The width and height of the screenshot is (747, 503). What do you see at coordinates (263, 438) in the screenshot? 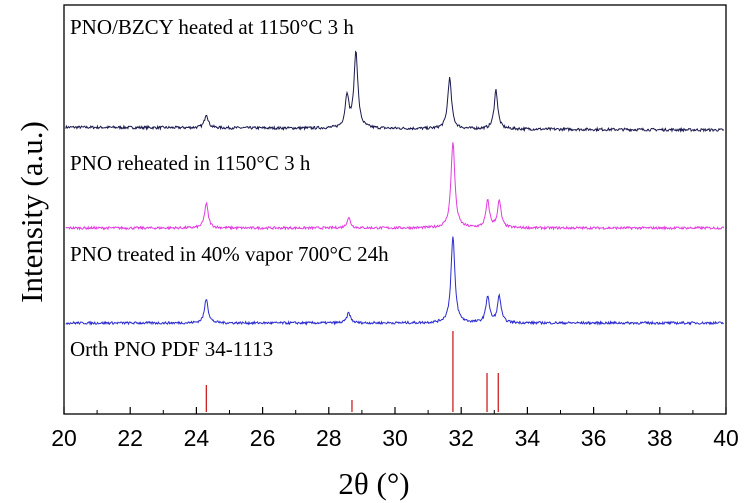
I see `x-tick-label: 26` at bounding box center [263, 438].